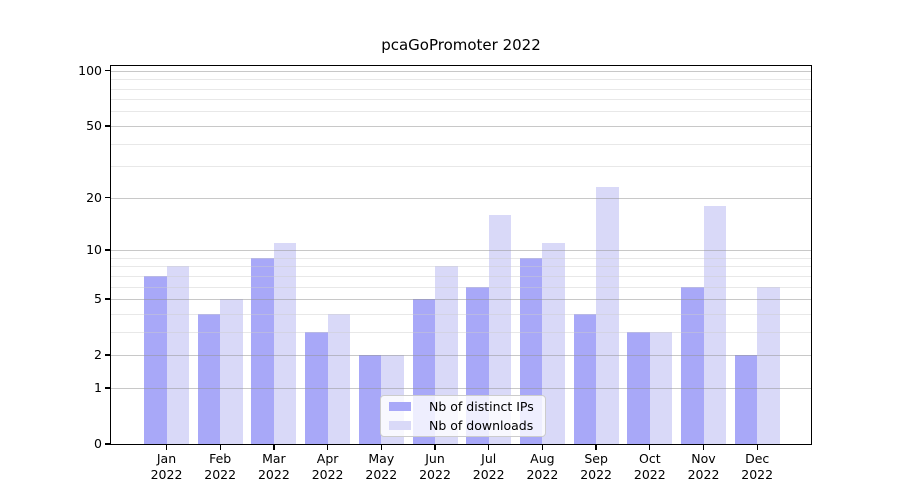 Image resolution: width=900 pixels, height=500 pixels. I want to click on y-tick-label: 50, so click(94, 125).